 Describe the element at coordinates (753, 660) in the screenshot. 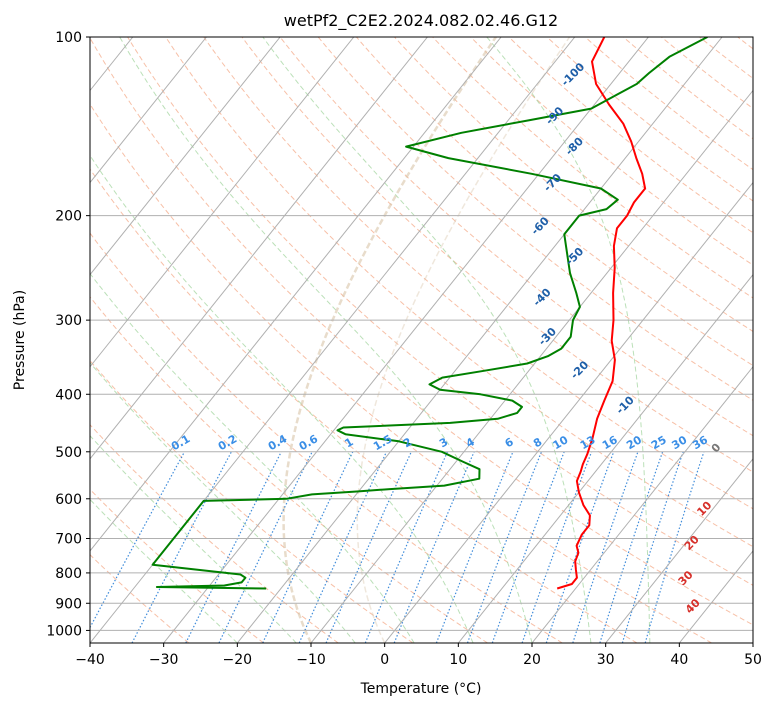

I see `x-tick-label: 50` at that location.